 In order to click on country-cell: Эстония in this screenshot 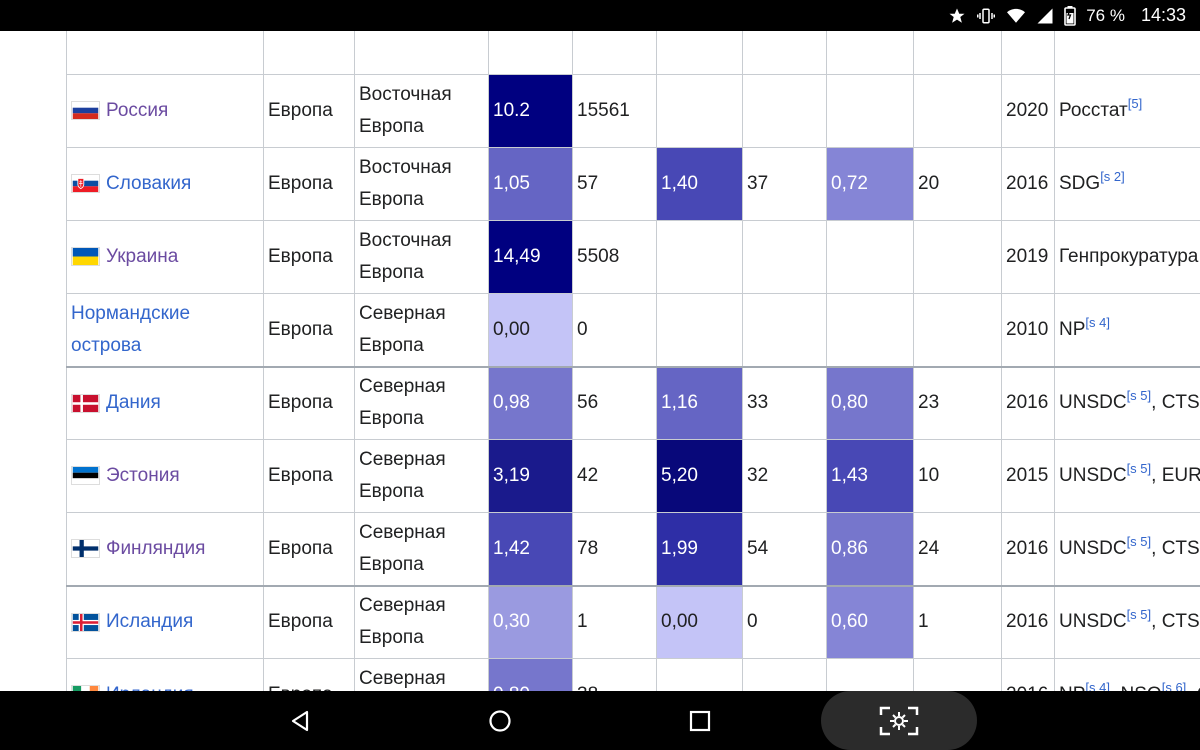, I will do `click(165, 476)`.